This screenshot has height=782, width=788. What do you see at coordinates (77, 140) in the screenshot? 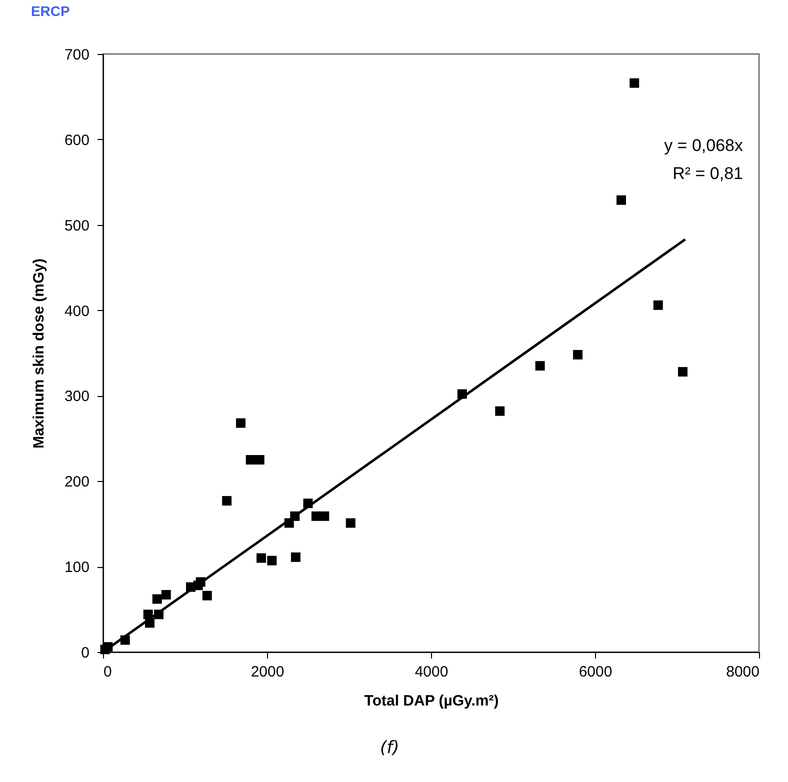
I see `y-tick-label: 600` at bounding box center [77, 140].